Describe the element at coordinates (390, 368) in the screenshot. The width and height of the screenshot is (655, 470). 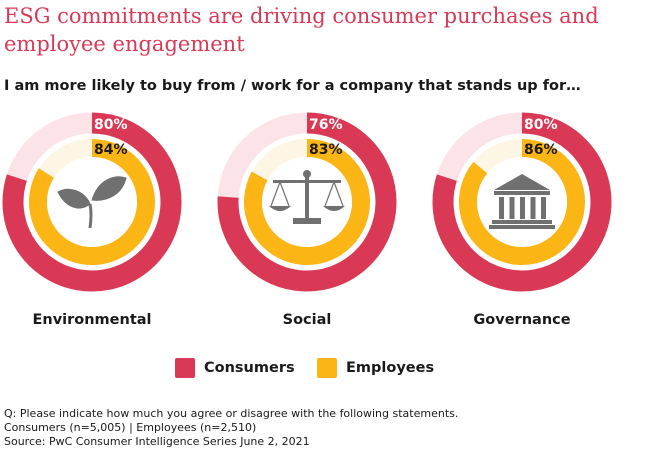
I see `legend-label-employees: Employees` at that location.